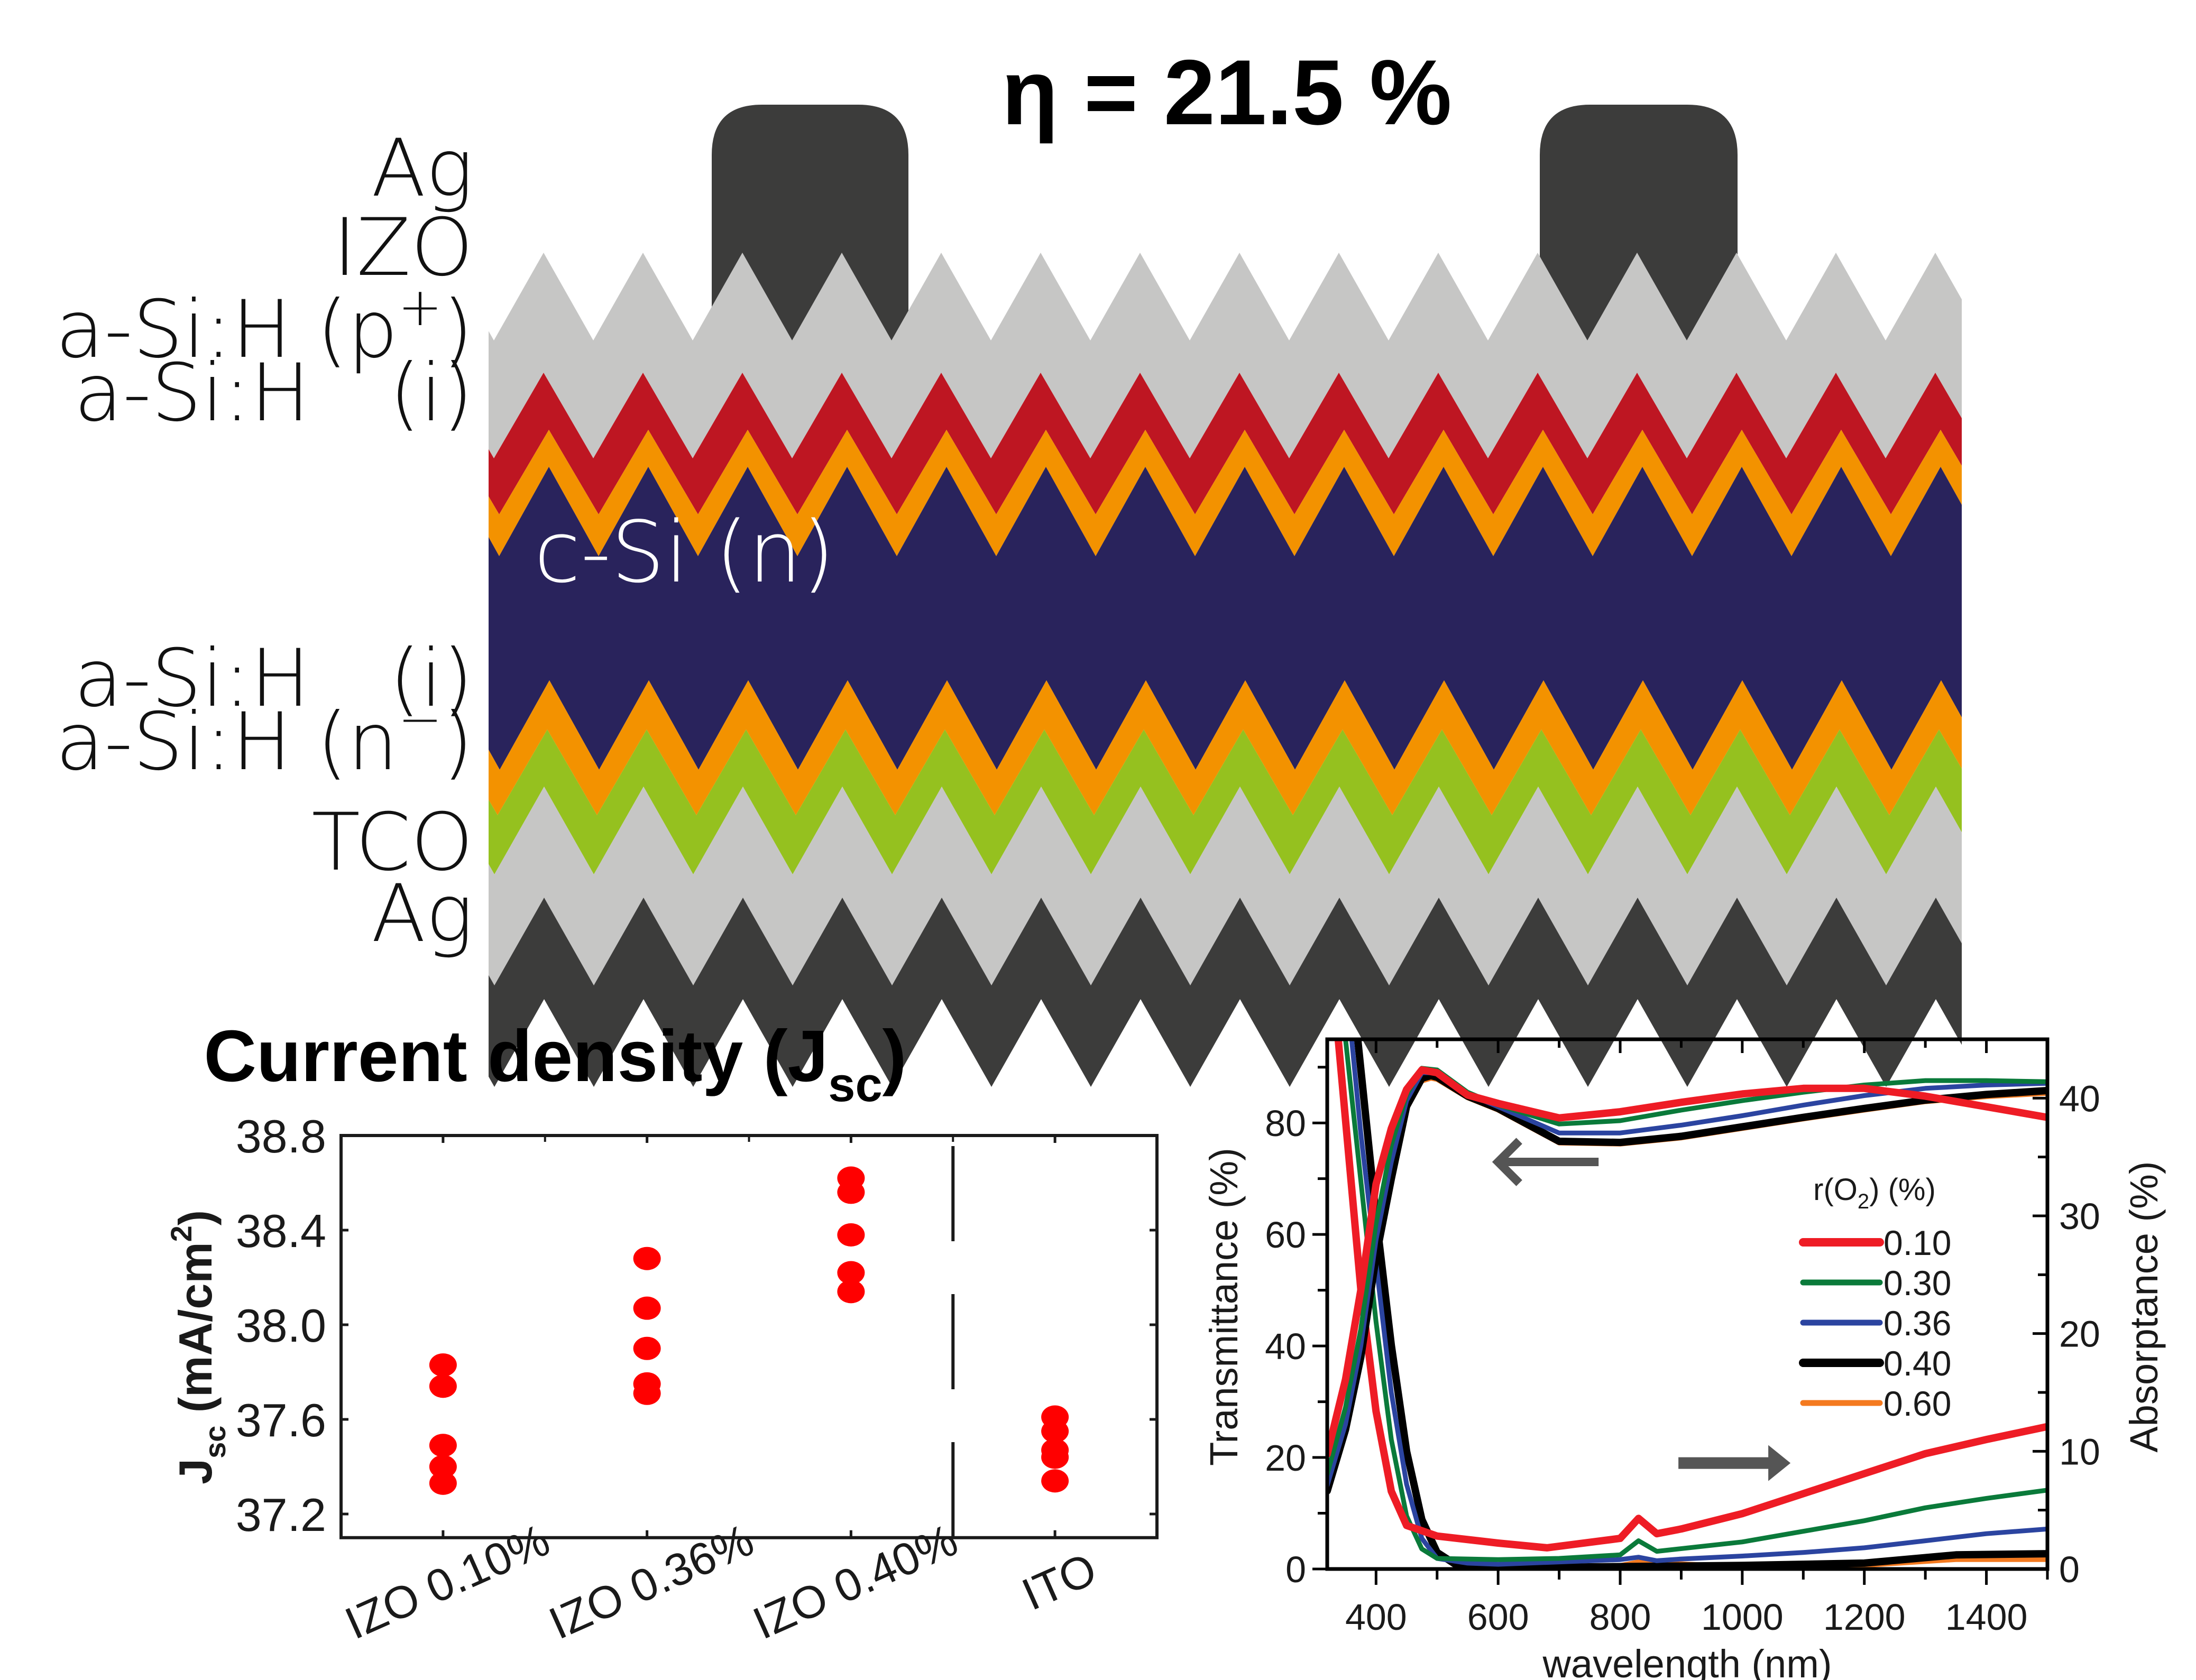 The width and height of the screenshot is (2196, 1680). Describe the element at coordinates (1917, 1403) in the screenshot. I see `legend-label: 0.60` at that location.